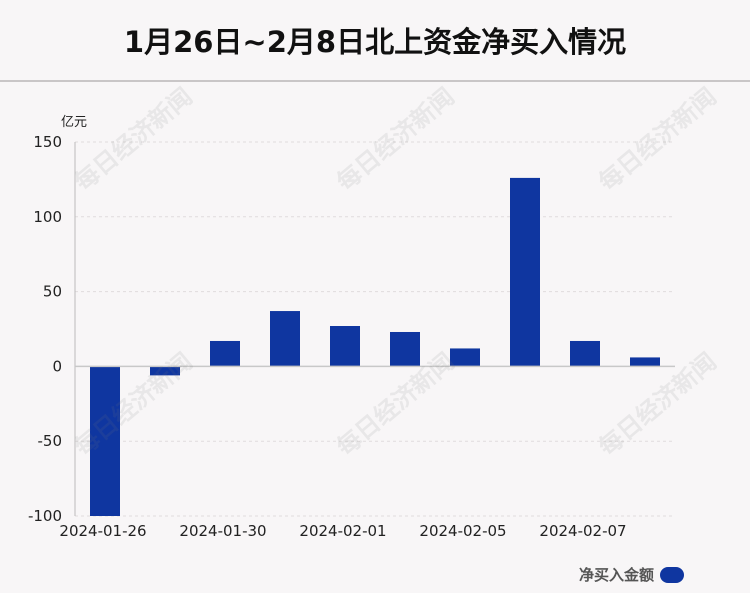 The height and width of the screenshot is (593, 750). Describe the element at coordinates (375, 42) in the screenshot. I see `chart-title: 1月26日~2月8日北上资金净买入情况` at that location.